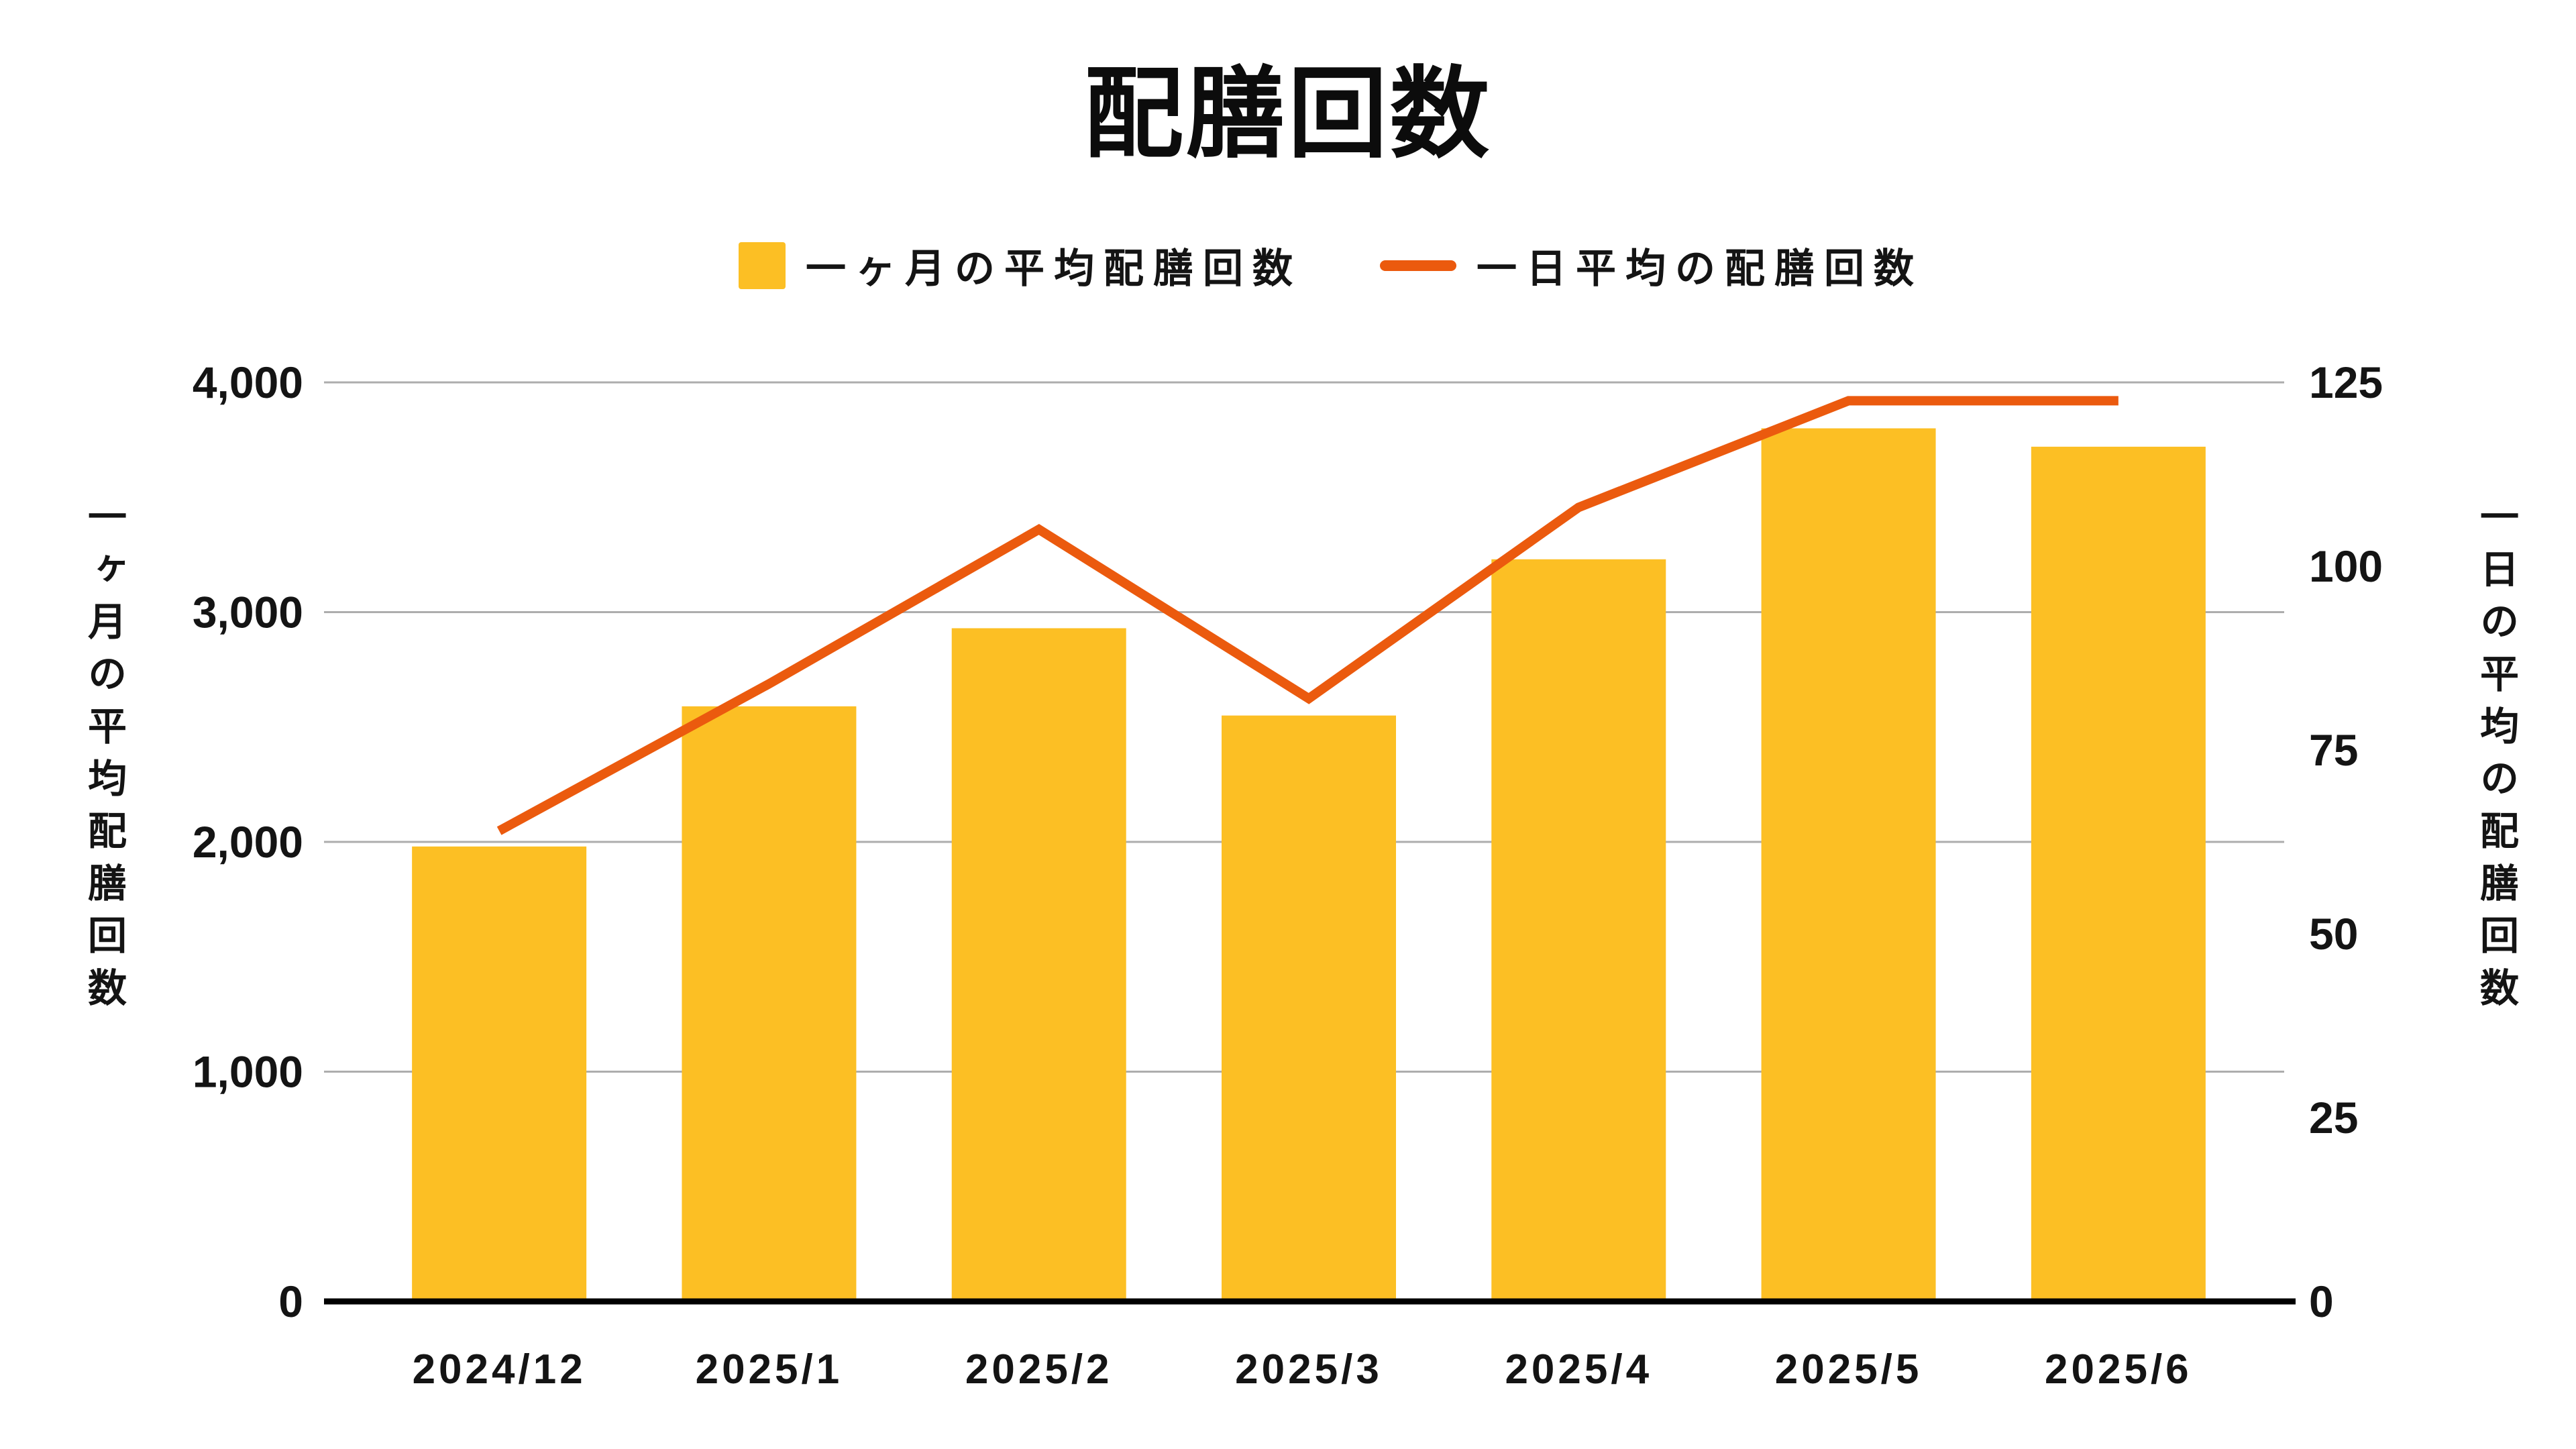 The image size is (2576, 1449). I want to click on legend: 一ヶ月の平均配膳回数 一日平均の配膳回数, so click(1309, 265).